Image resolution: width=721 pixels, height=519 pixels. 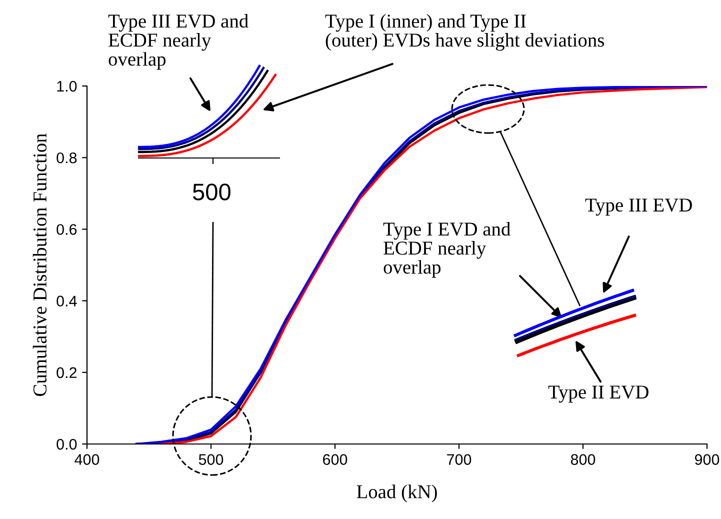 I want to click on y-tick-label: 1.0, so click(x=67, y=86).